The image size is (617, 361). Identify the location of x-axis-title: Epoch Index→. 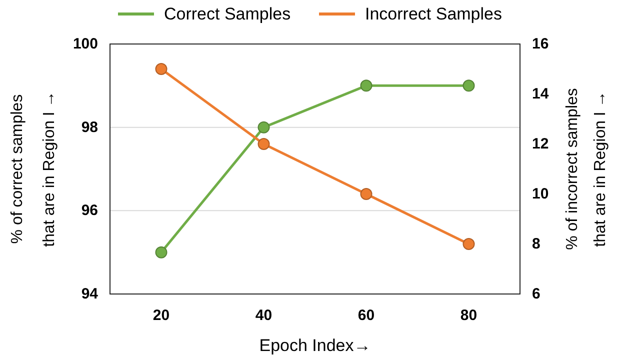
(315, 345).